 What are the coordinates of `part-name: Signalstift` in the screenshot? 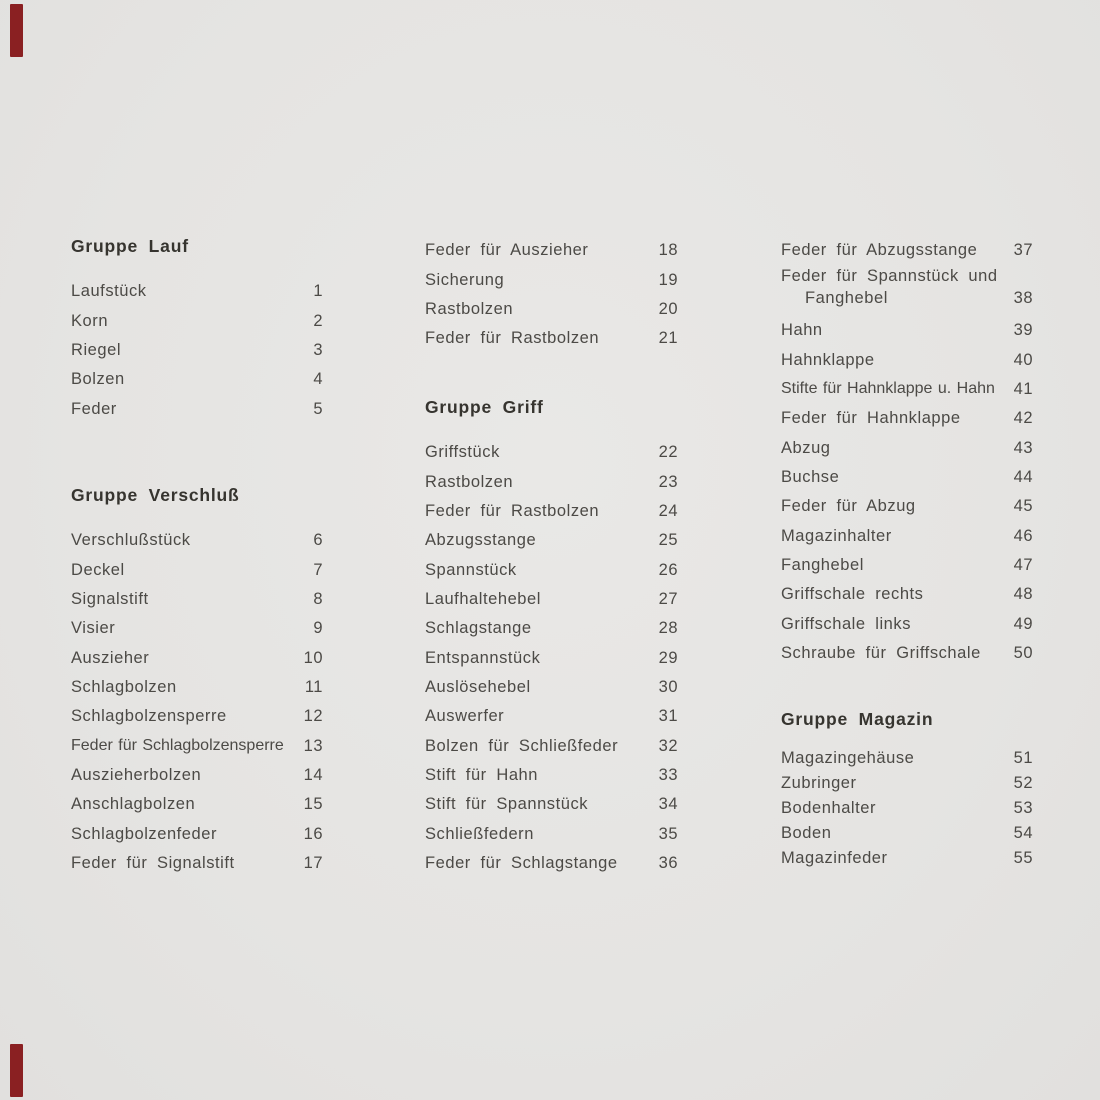 It's located at (110, 598).